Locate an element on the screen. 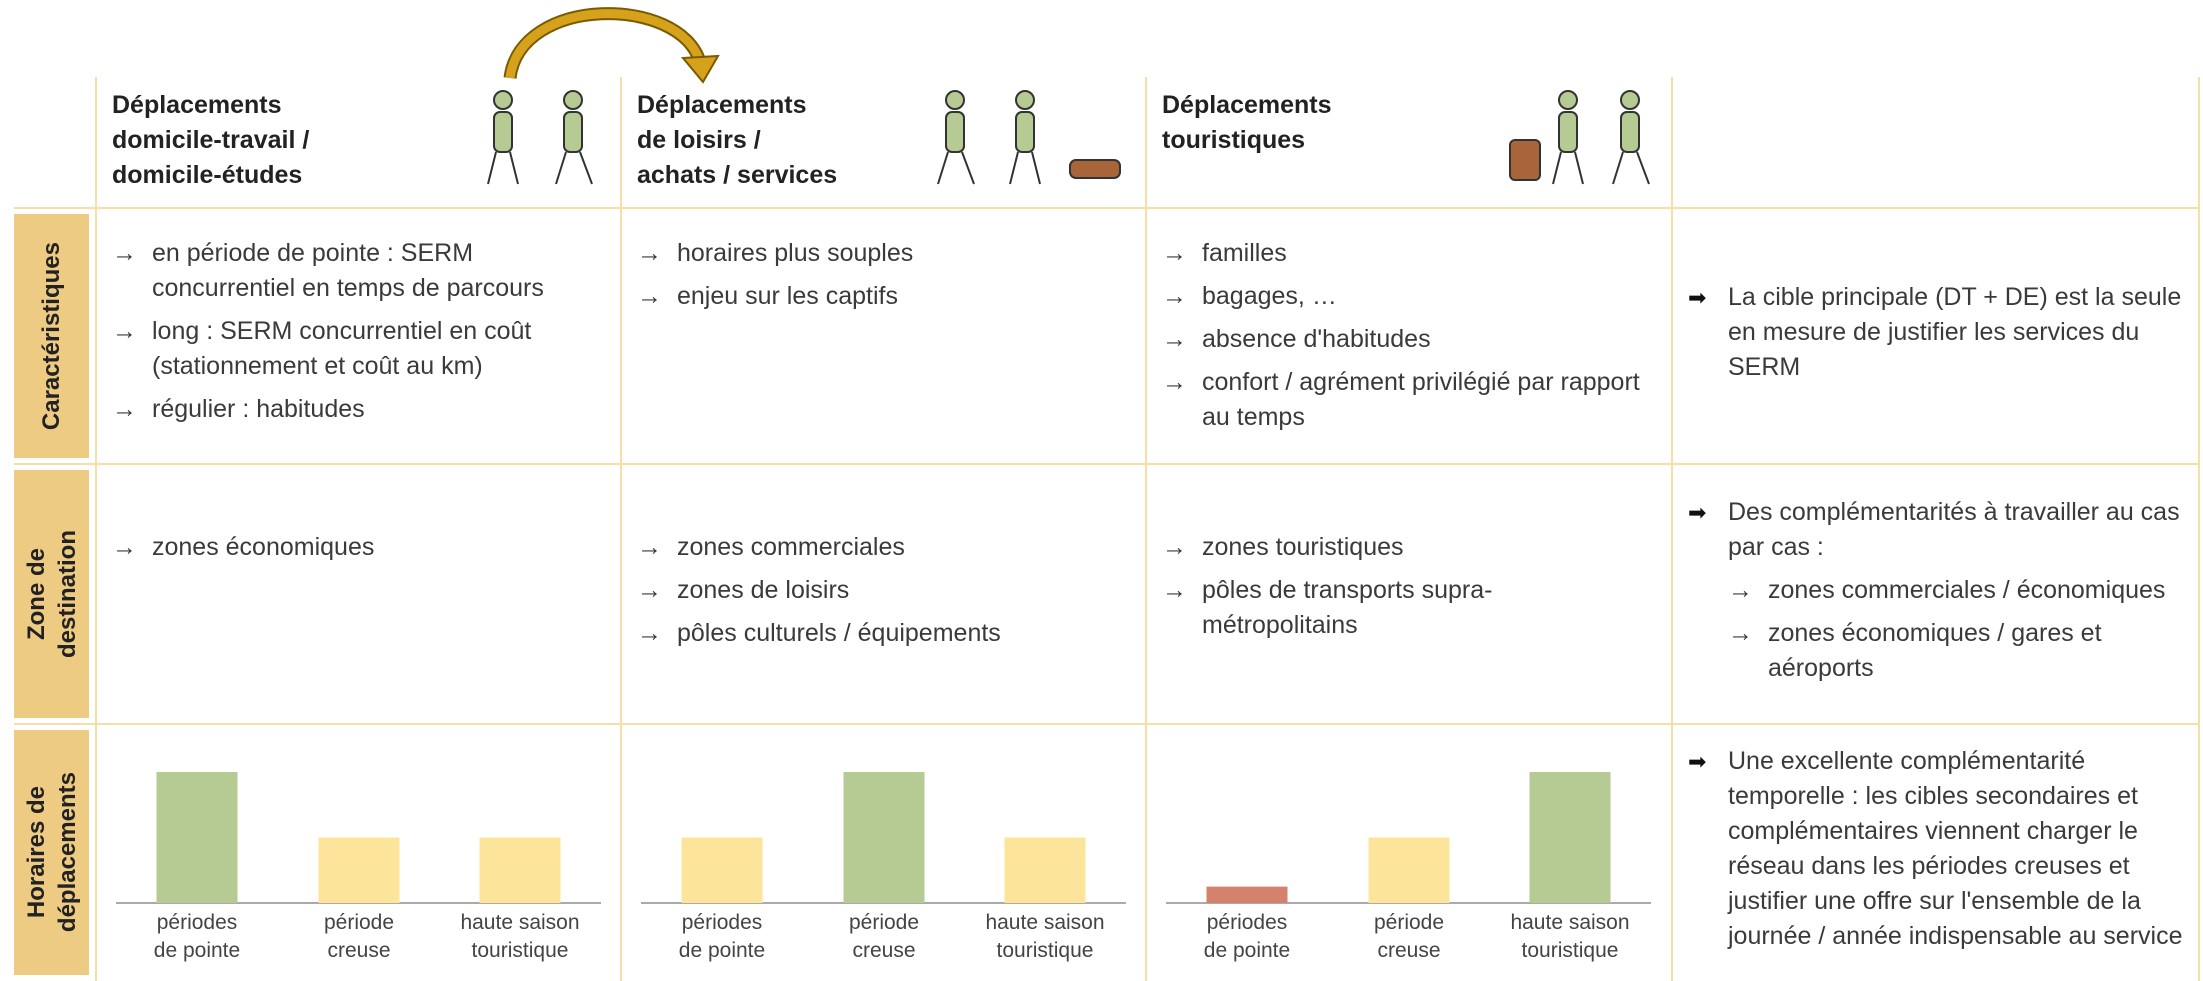 The width and height of the screenshot is (2203, 981). cell: zones économiques is located at coordinates (354, 551).